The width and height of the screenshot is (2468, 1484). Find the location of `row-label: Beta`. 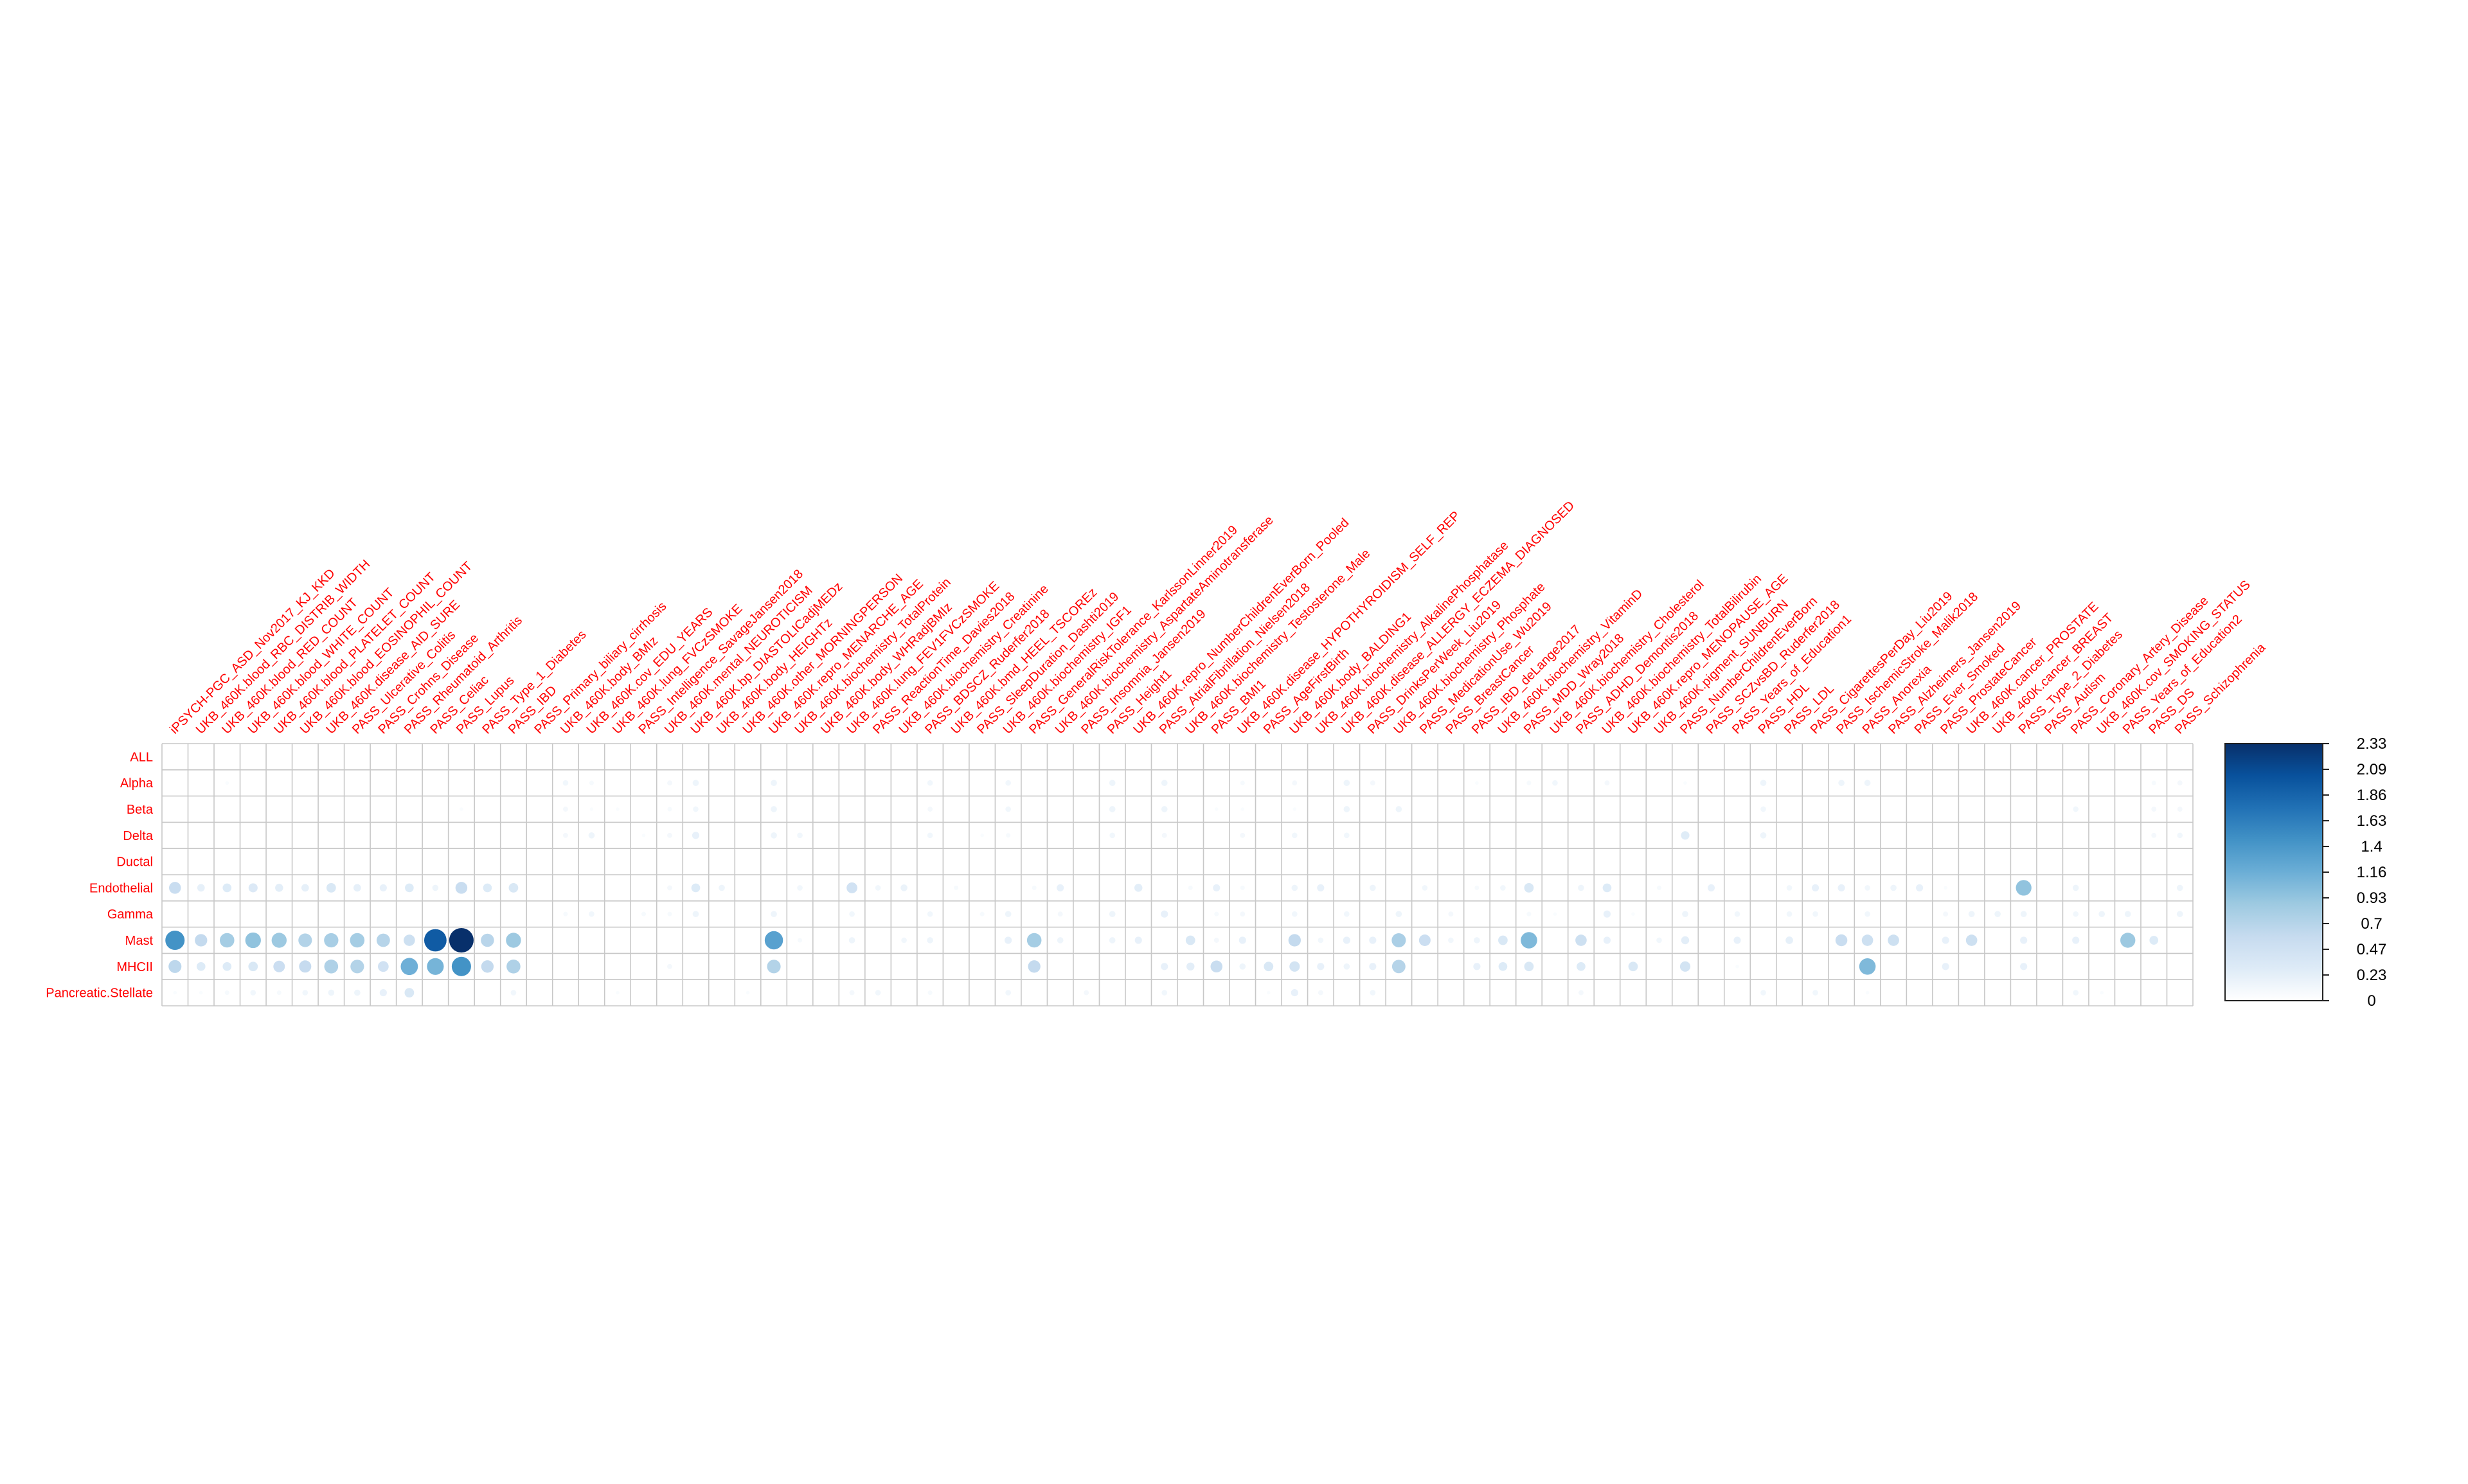

row-label: Beta is located at coordinates (140, 810).